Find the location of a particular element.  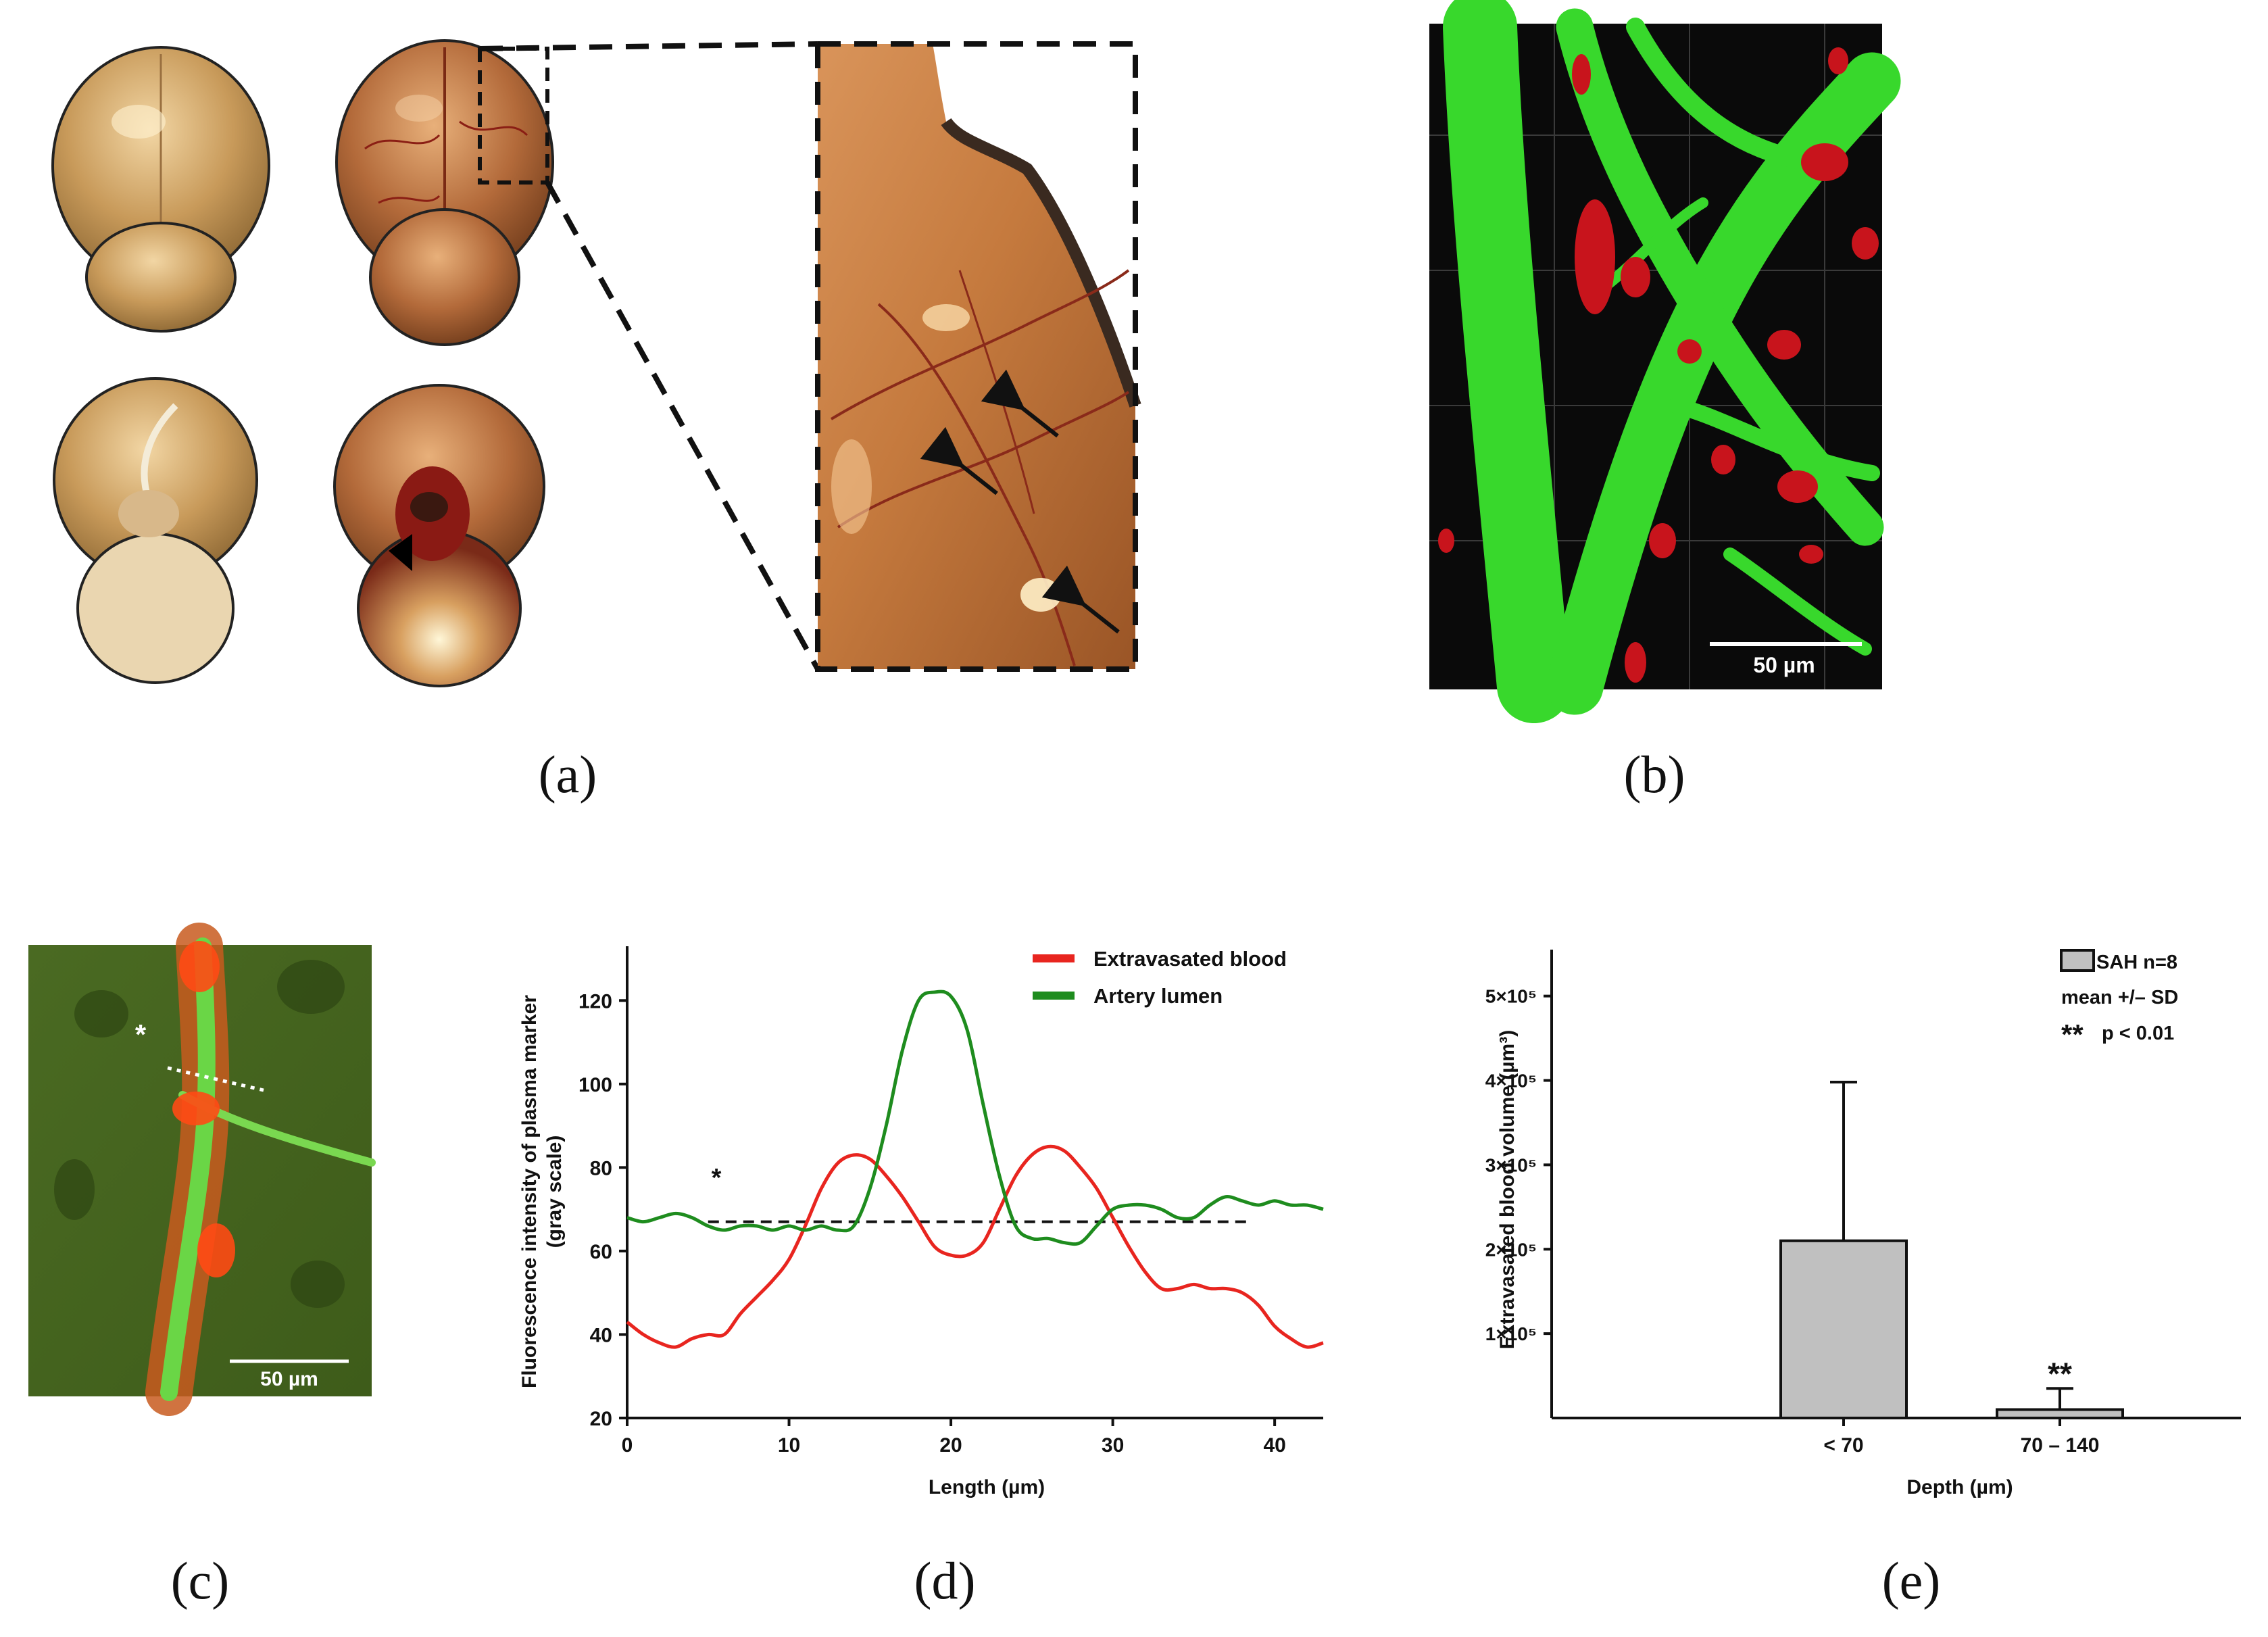

y-tick-label-e: 3×10⁵ is located at coordinates (1511, 1164).